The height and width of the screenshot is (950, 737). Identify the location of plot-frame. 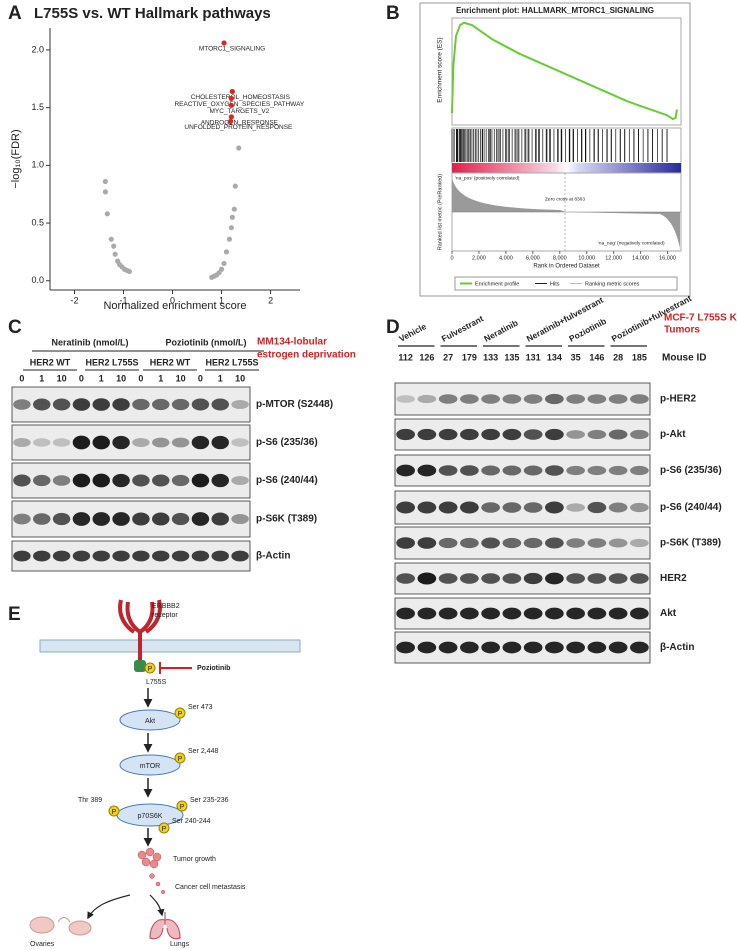
(555, 149).